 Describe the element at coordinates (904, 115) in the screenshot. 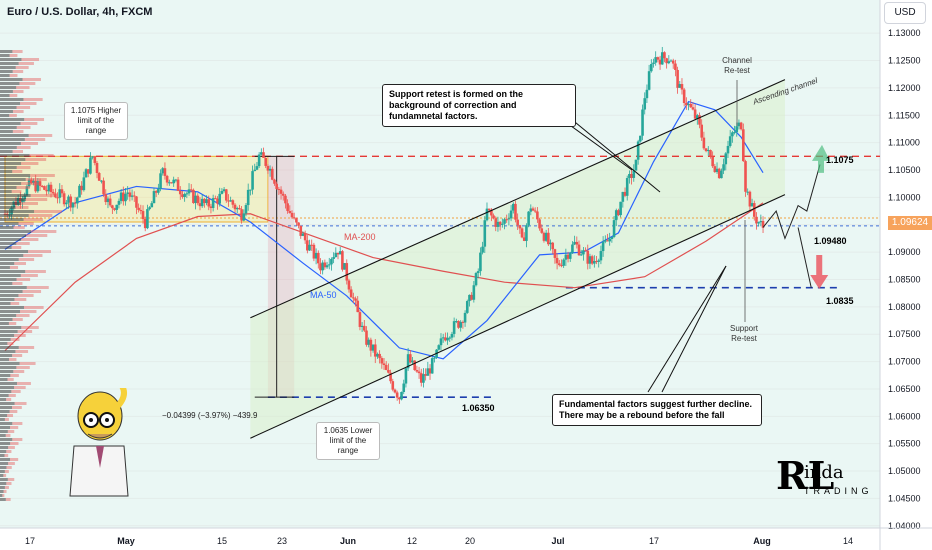

I see `y-tick-label: 1.11500` at that location.